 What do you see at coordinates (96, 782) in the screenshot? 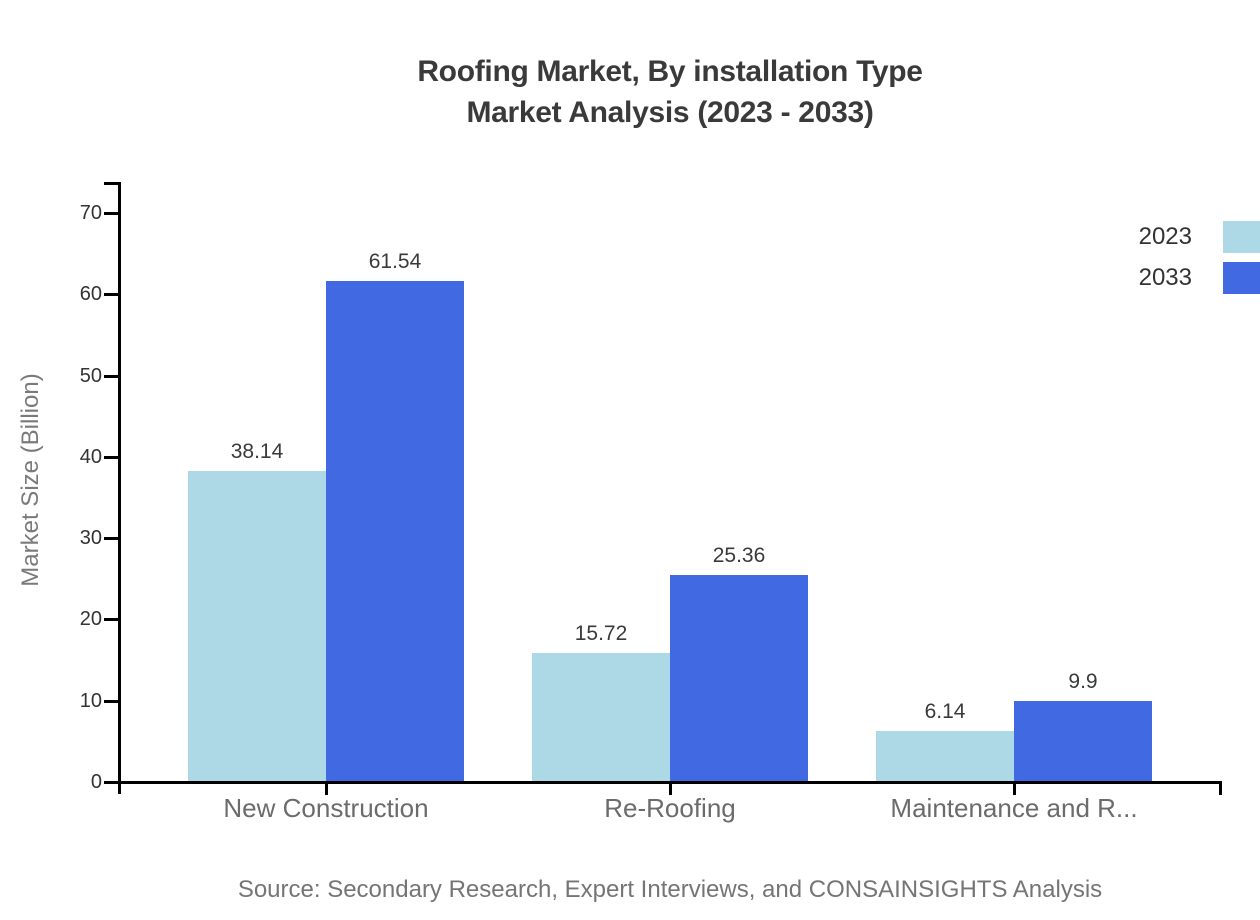
I see `y-tick-label: 0` at bounding box center [96, 782].